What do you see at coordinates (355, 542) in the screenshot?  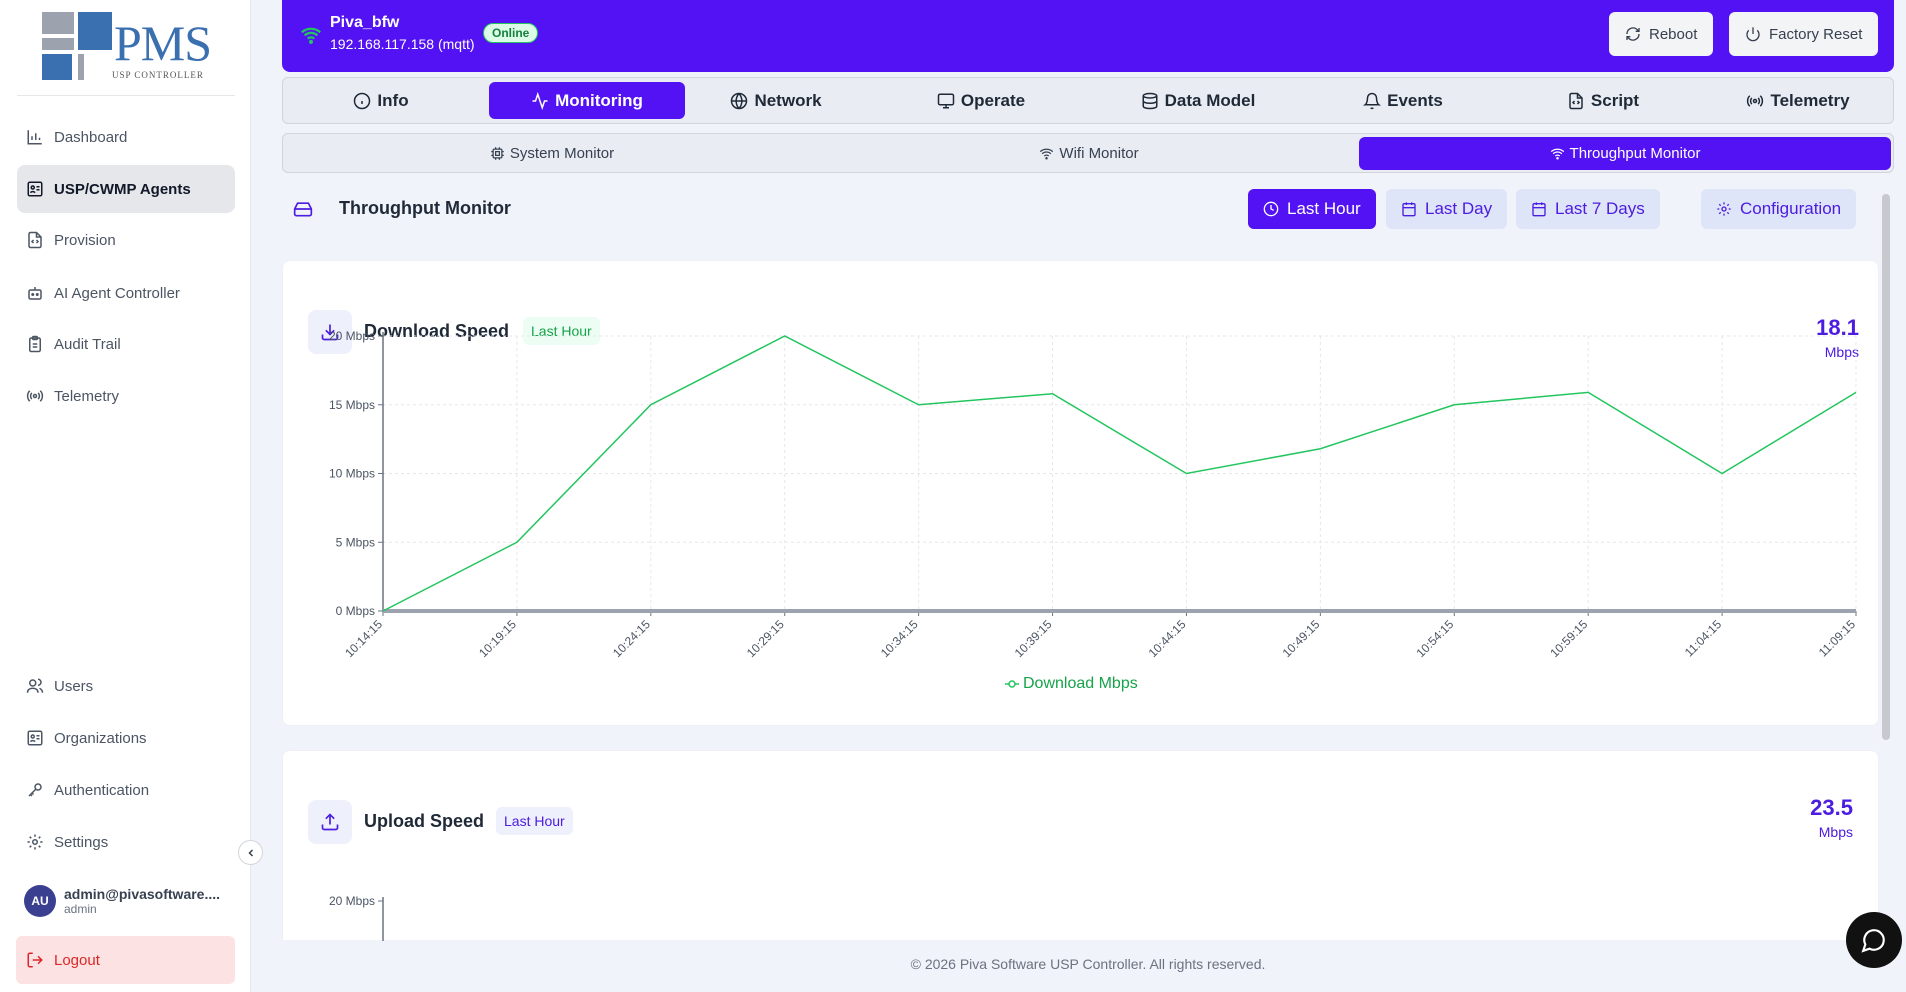 I see `y-tick-label: 5 Mbps` at bounding box center [355, 542].